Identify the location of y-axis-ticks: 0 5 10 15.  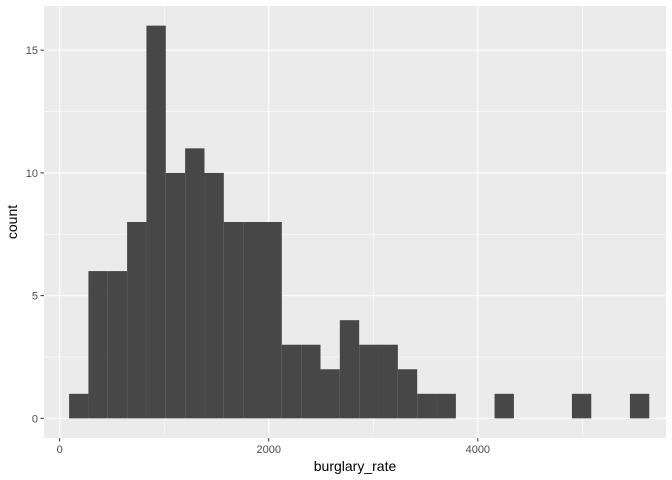
(35, 235).